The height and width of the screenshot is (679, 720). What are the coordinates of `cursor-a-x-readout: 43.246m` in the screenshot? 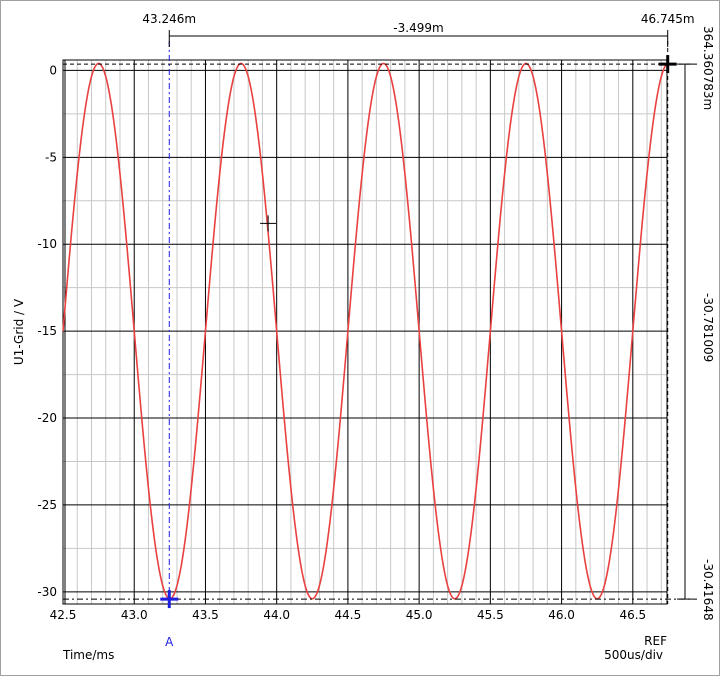 It's located at (169, 19).